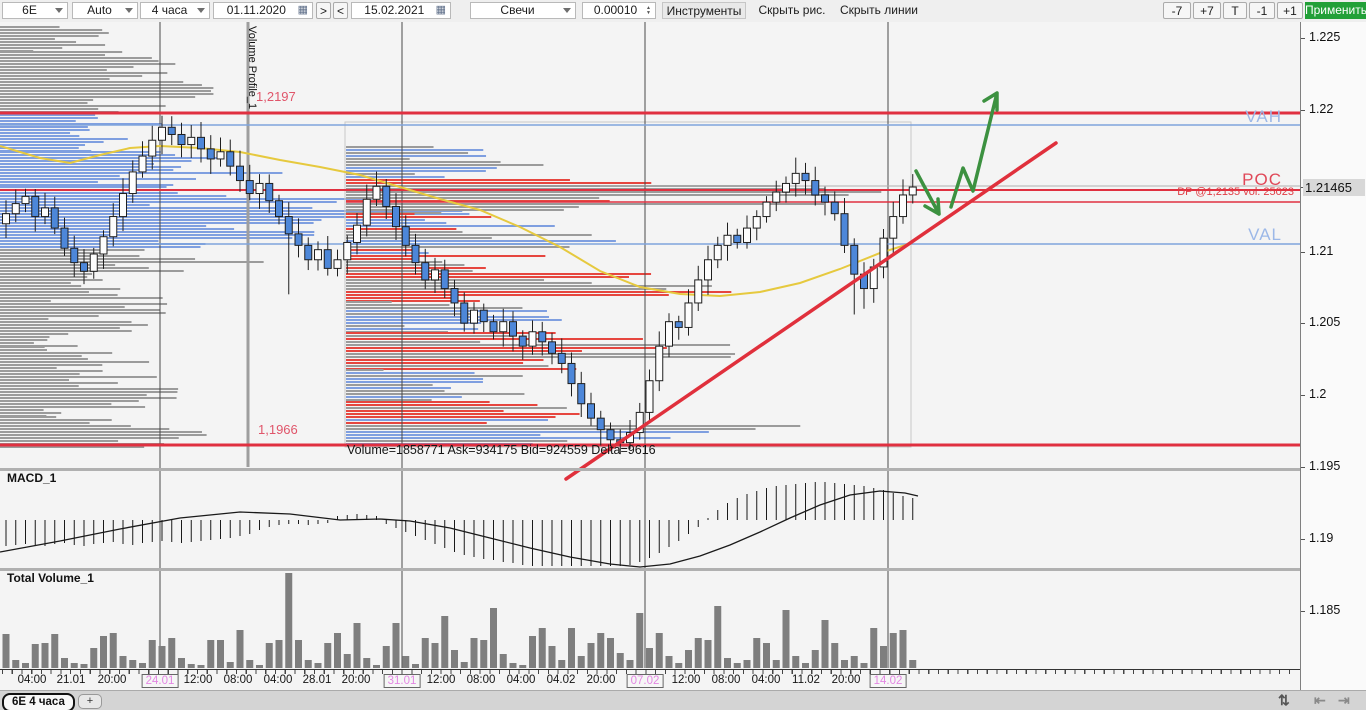 This screenshot has height=710, width=1366. Describe the element at coordinates (29, 10) in the screenshot. I see `symbol-value: 6E` at that location.